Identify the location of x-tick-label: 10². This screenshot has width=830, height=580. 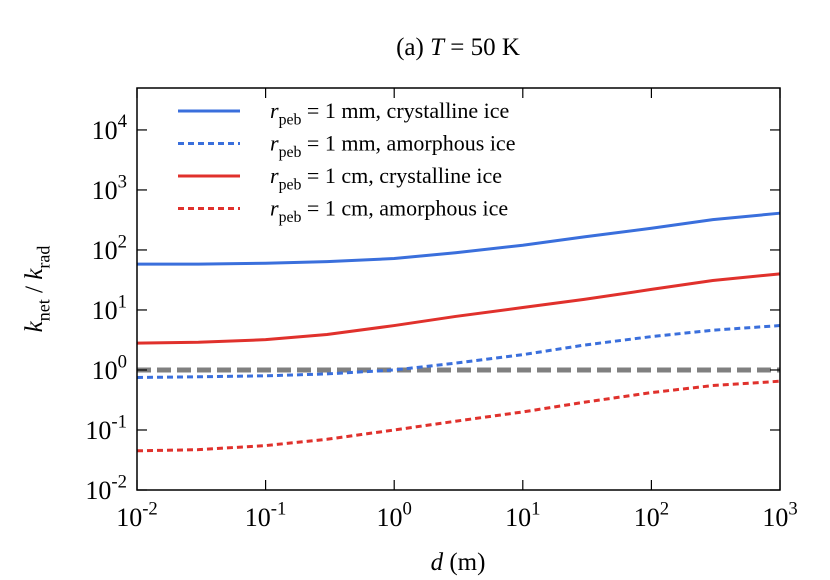
(651, 515).